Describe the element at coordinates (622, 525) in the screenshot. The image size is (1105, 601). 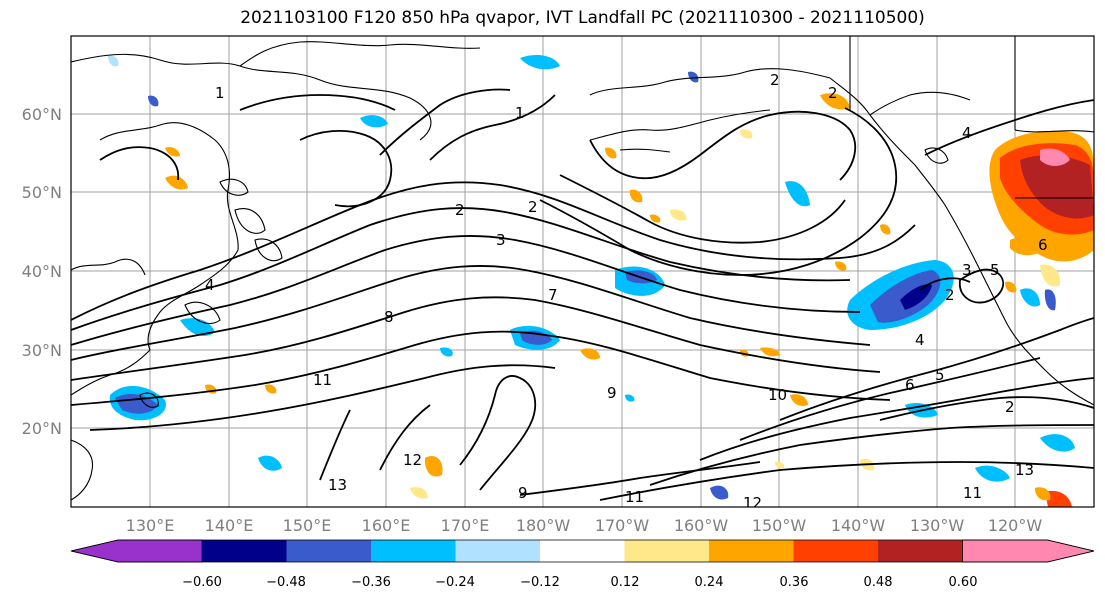
I see `lon-label: 170°W` at that location.